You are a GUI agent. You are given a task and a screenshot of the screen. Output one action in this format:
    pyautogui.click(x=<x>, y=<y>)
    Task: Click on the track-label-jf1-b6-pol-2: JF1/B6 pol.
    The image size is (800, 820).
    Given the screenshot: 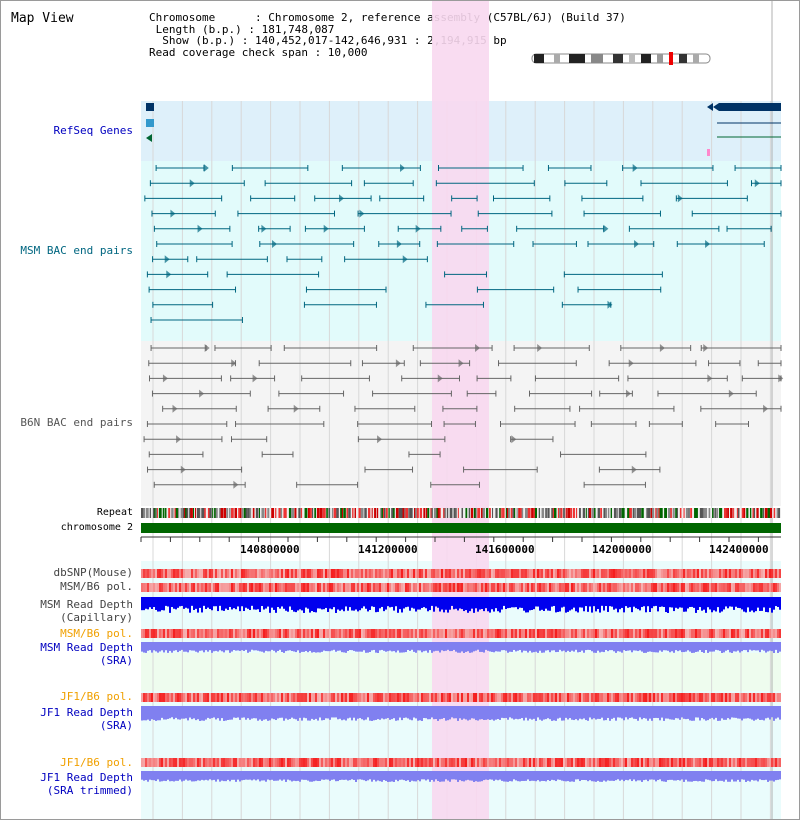 What is the action you would take?
    pyautogui.click(x=96, y=762)
    